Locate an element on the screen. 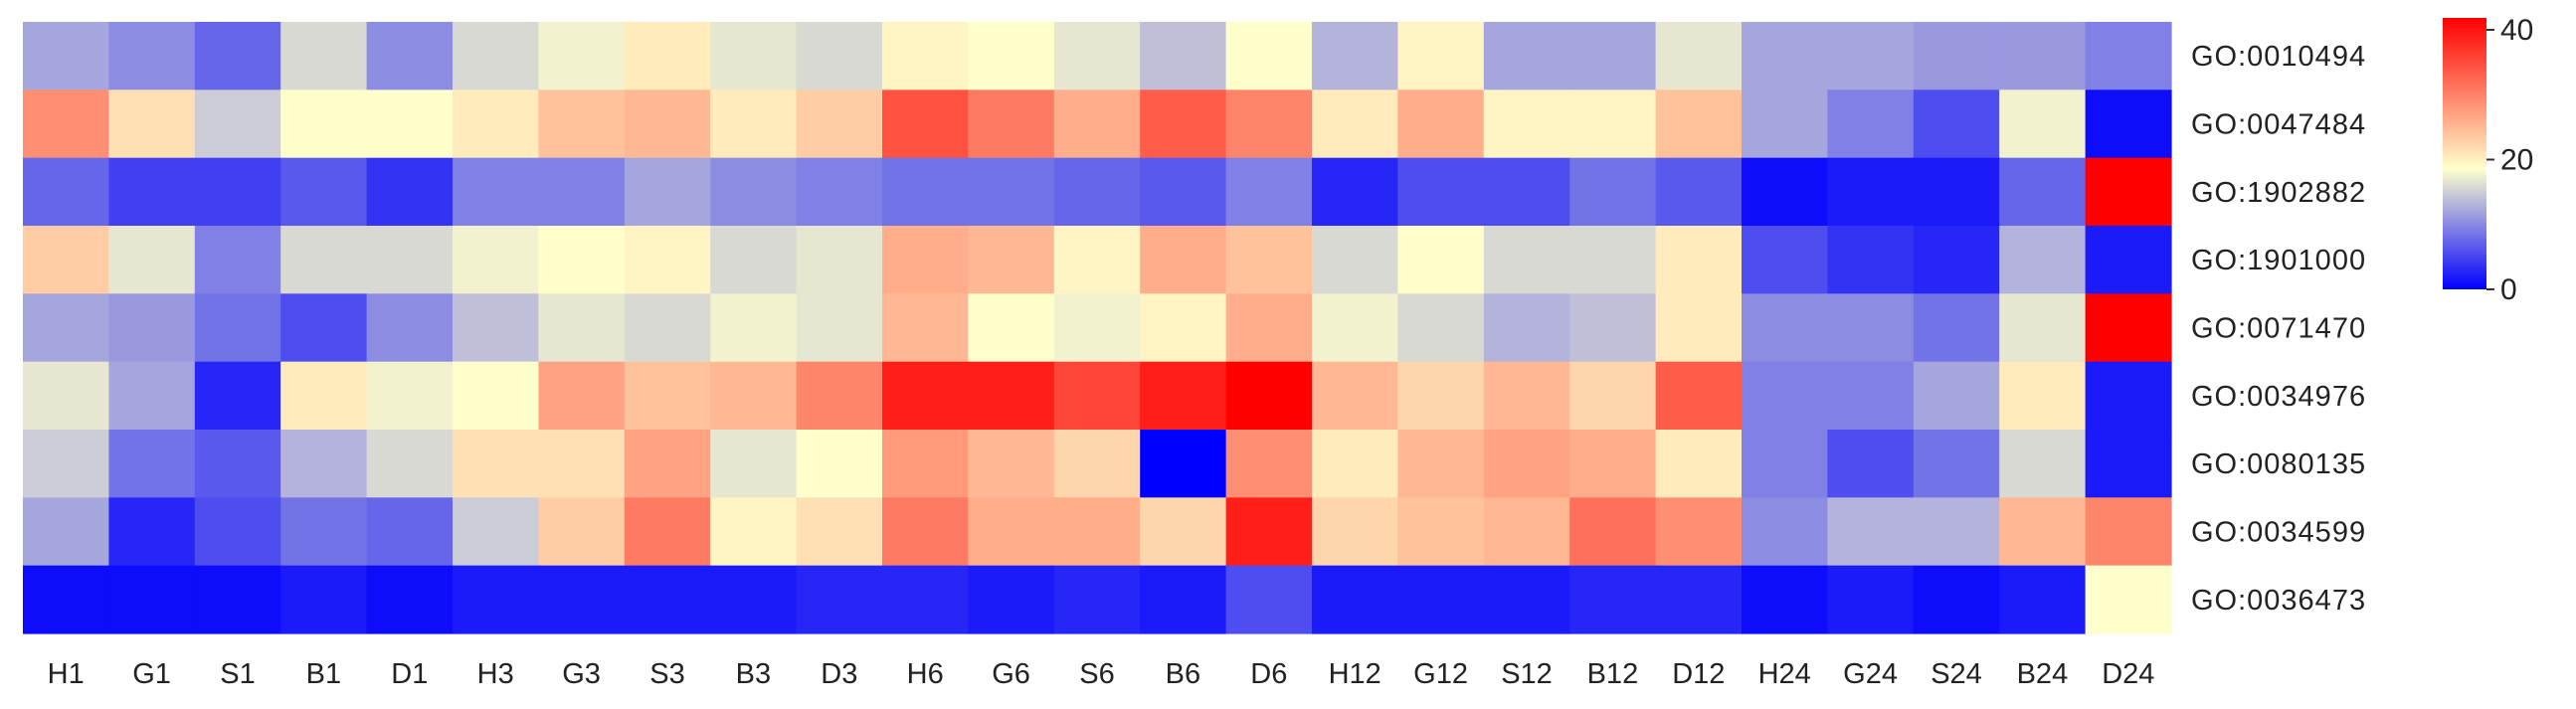 The height and width of the screenshot is (709, 2576). colorbar: 0 20 40 is located at coordinates (2488, 160).